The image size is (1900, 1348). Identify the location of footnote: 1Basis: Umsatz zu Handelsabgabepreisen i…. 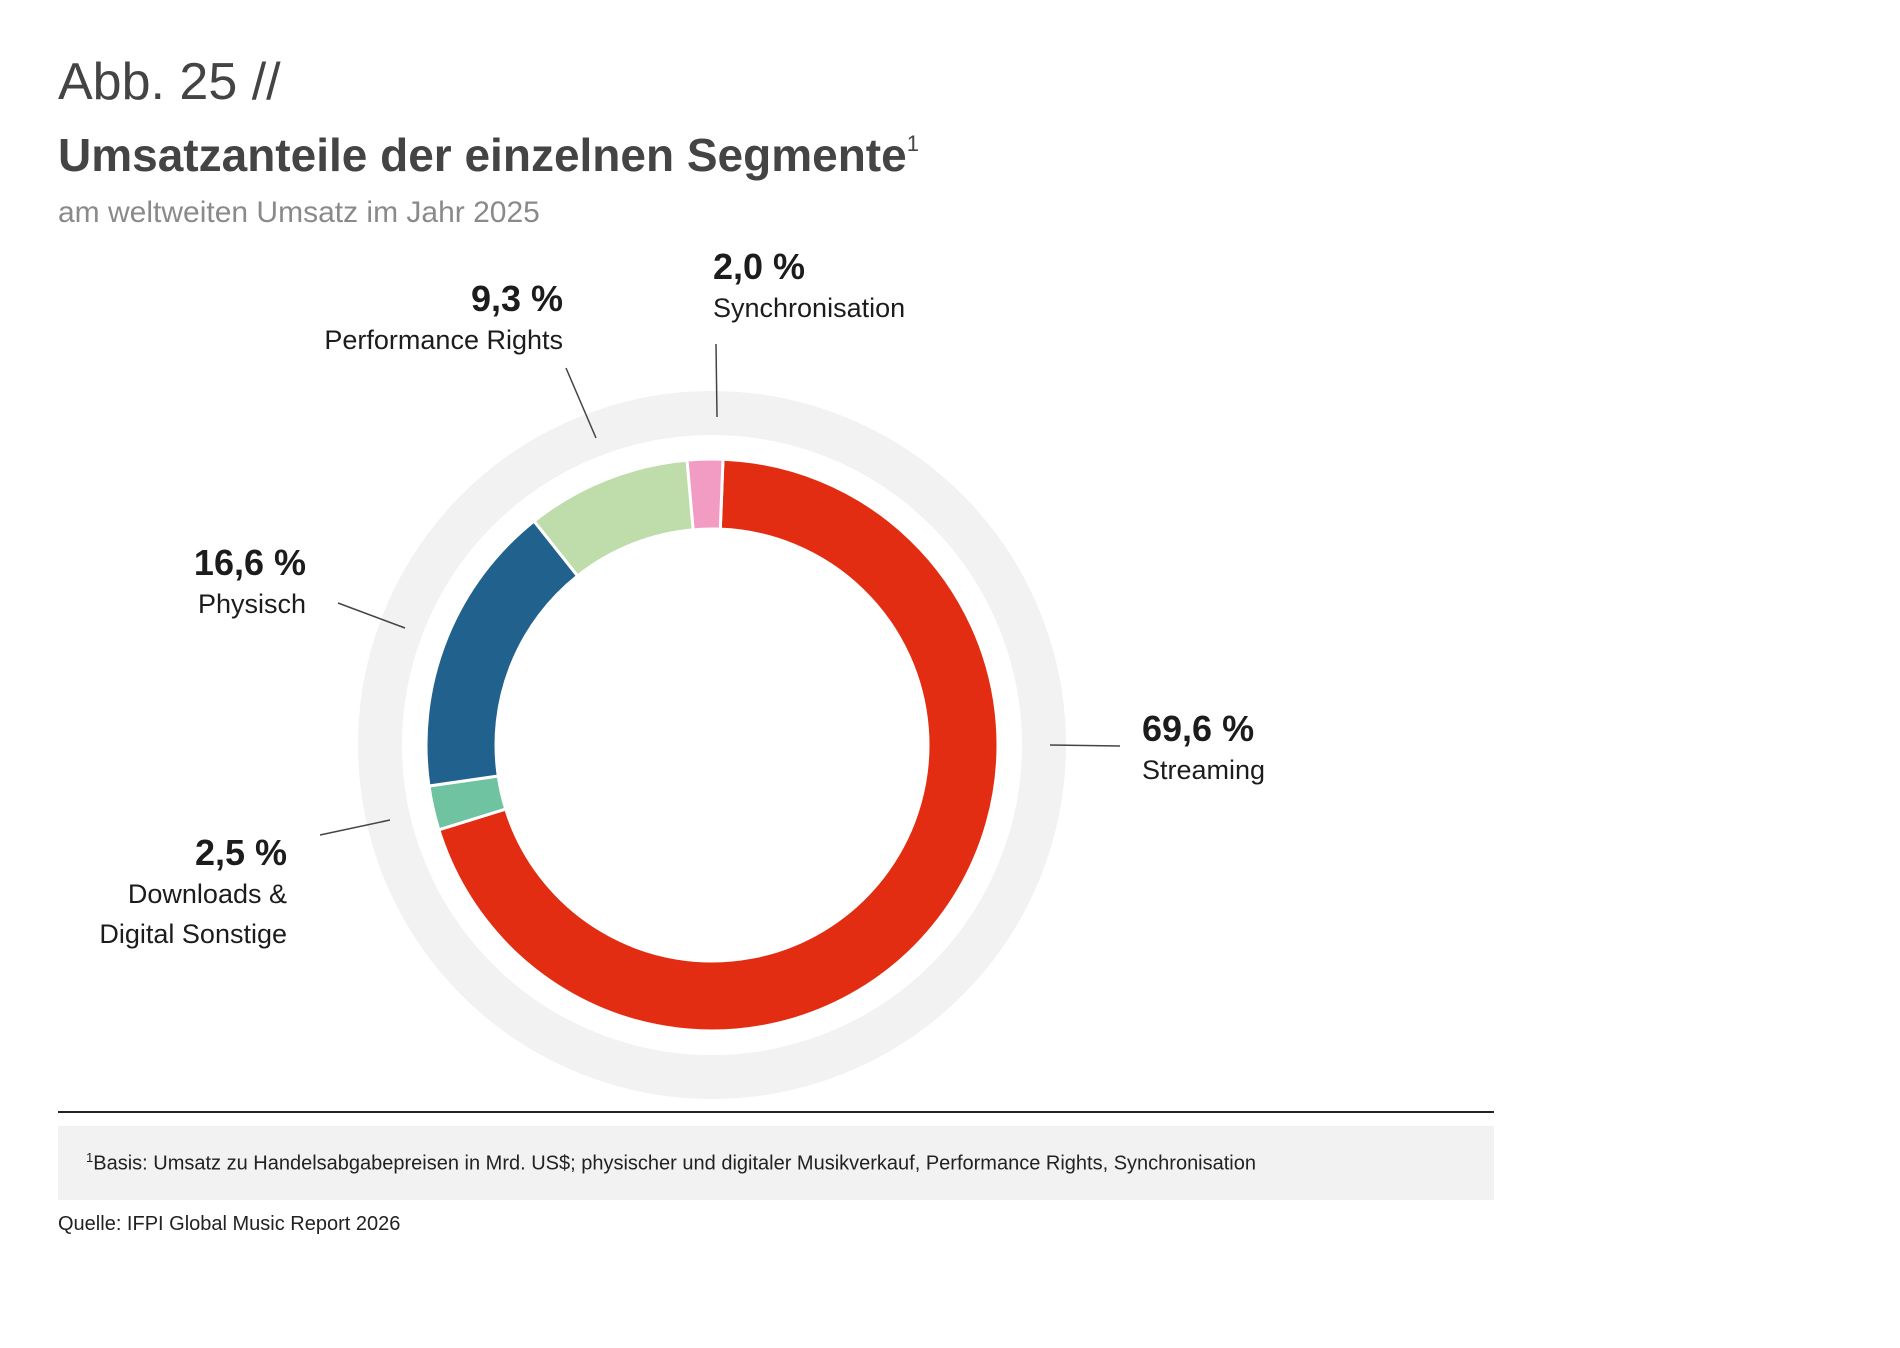
(671, 1163).